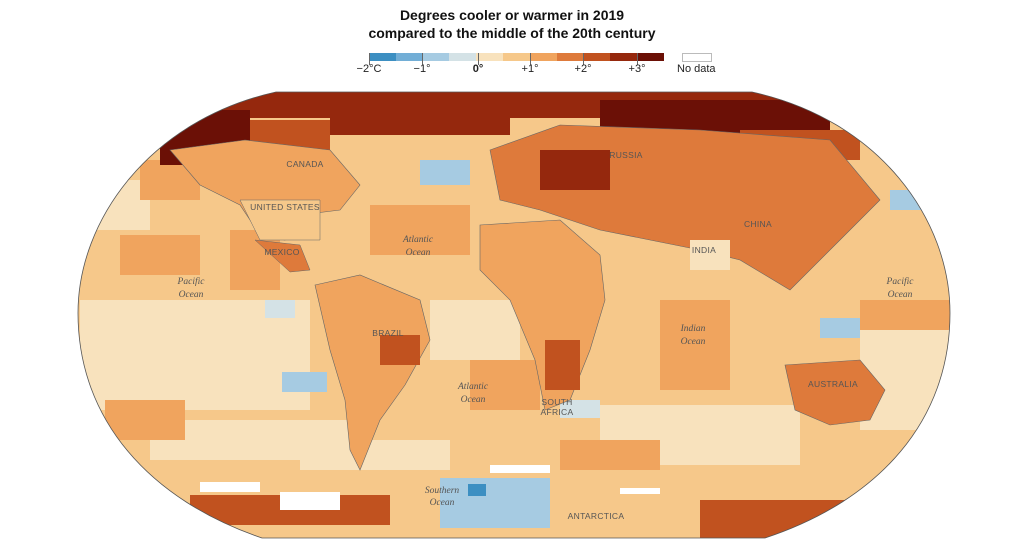 This screenshot has height=545, width=1024. Describe the element at coordinates (478, 69) in the screenshot. I see `legend-label-zero: 0°` at that location.